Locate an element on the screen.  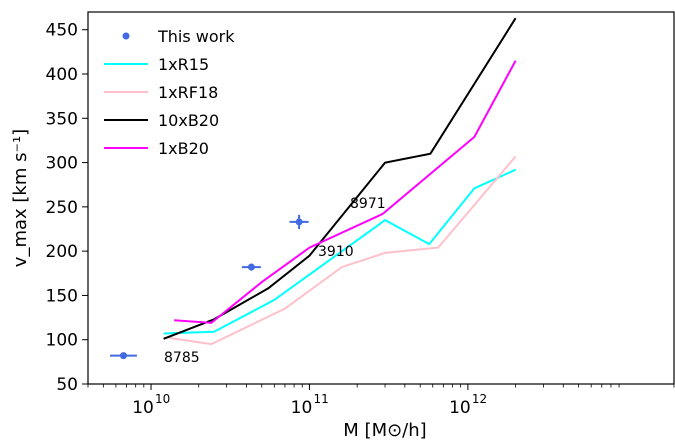
legend-item-1xrf18: 1xRF18 is located at coordinates (161, 92).